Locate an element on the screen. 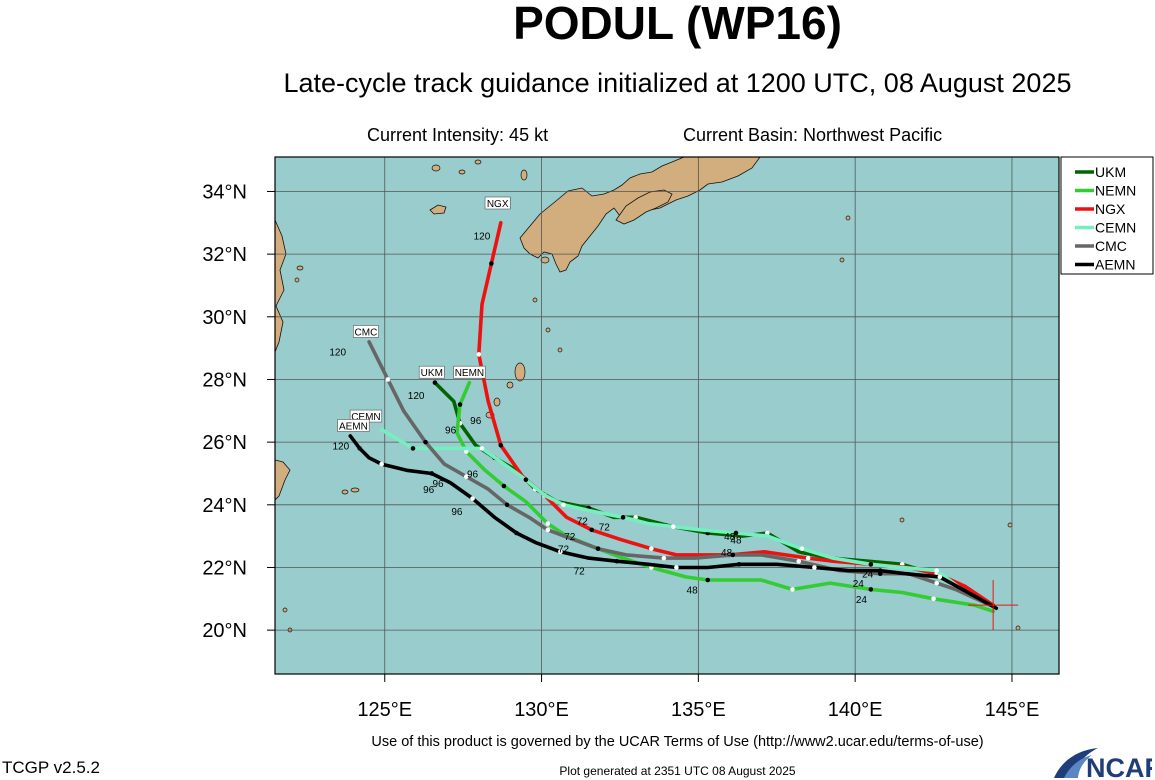 This screenshot has width=1155, height=780. lat-tick-label: 26°N is located at coordinates (224, 443).